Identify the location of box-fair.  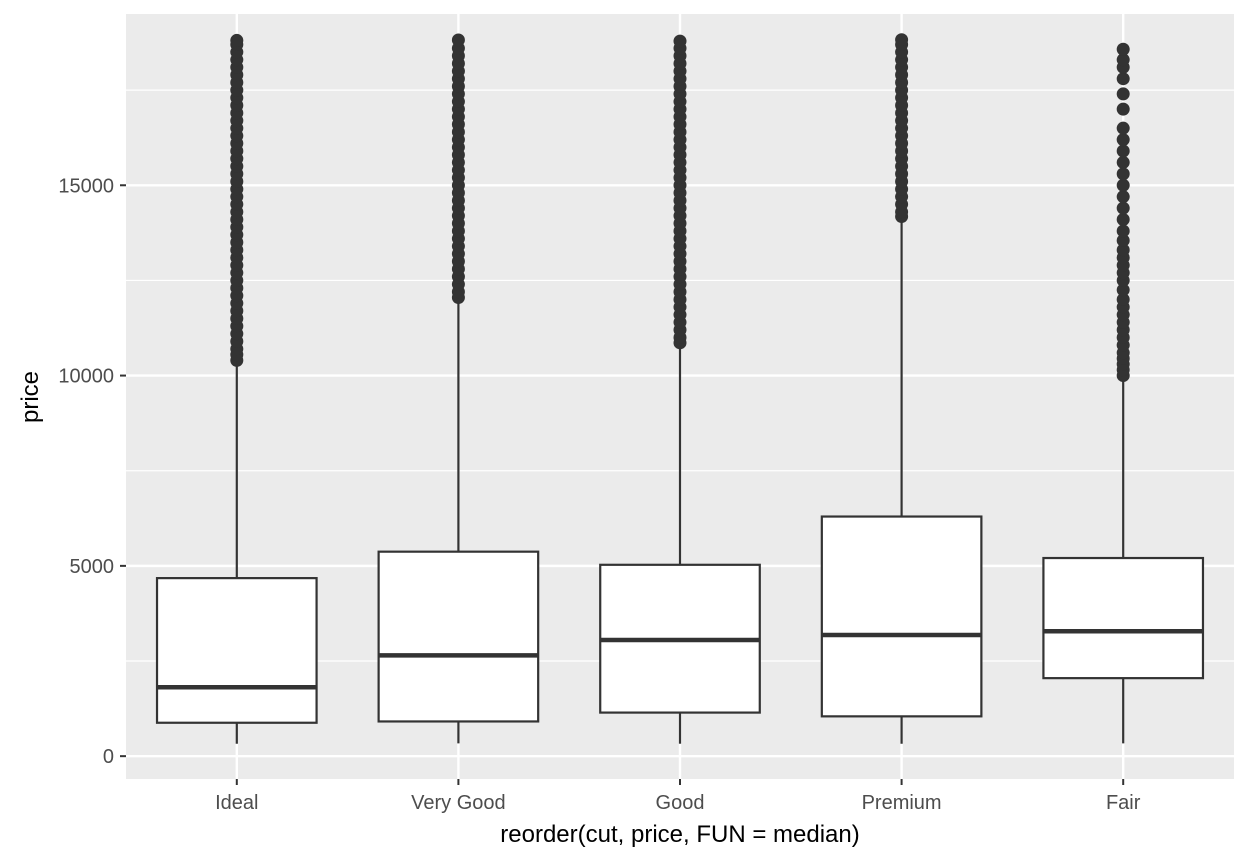
(1123, 393).